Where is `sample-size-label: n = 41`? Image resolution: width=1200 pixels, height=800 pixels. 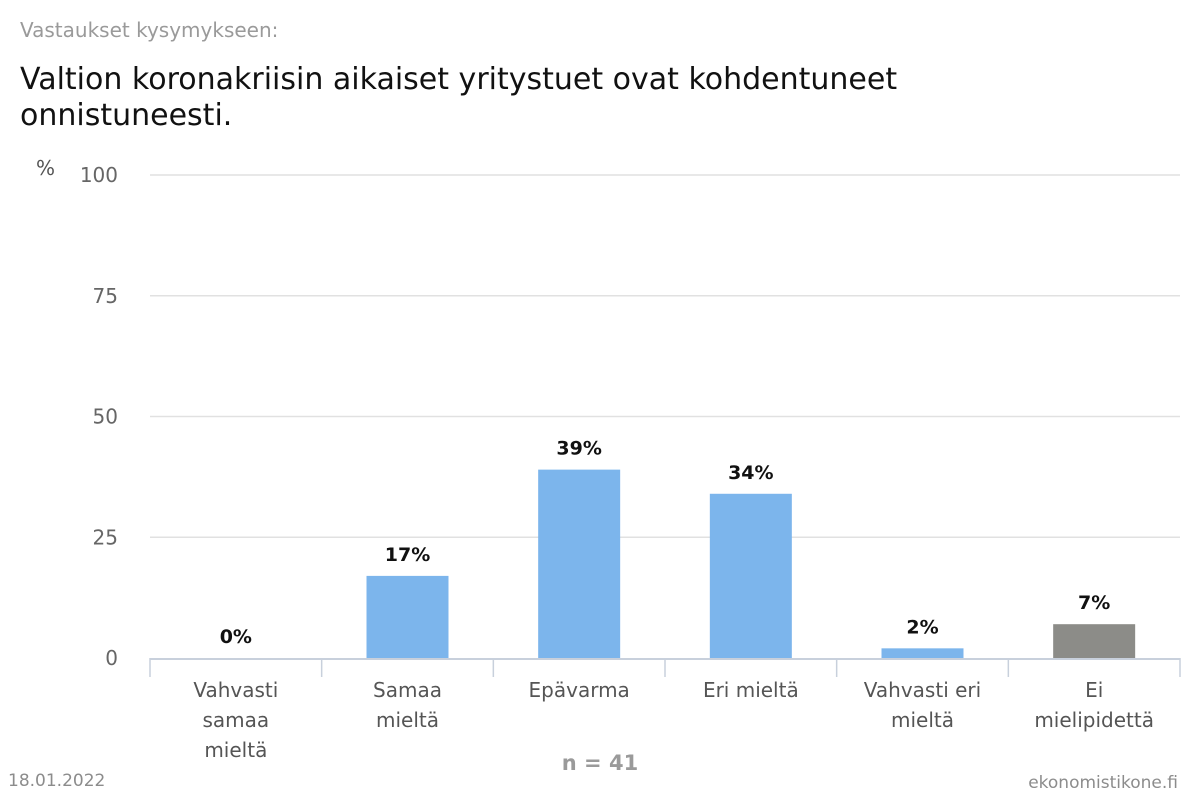 sample-size-label: n = 41 is located at coordinates (600, 763).